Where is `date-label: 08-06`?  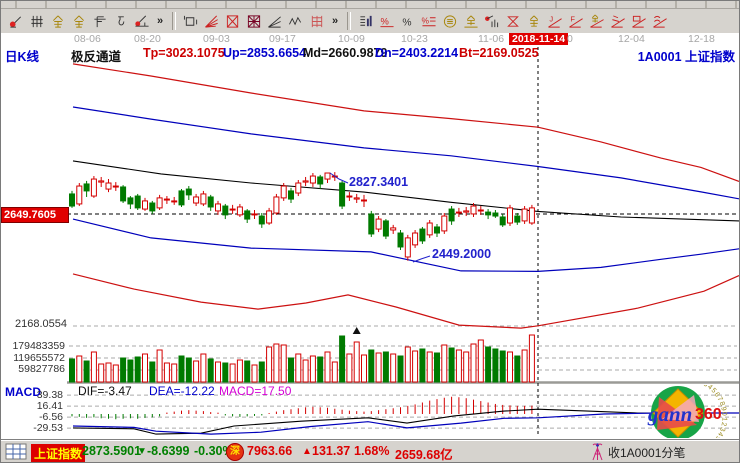 date-label: 08-06 is located at coordinates (87, 39).